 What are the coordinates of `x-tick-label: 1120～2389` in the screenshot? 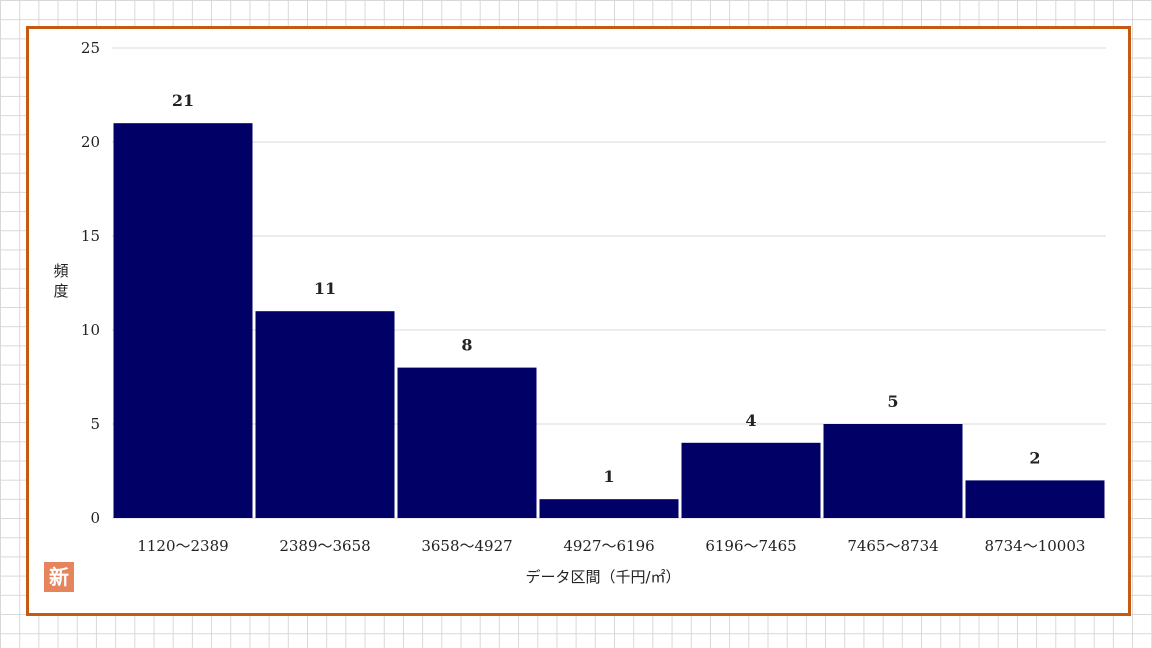 It's located at (182, 546).